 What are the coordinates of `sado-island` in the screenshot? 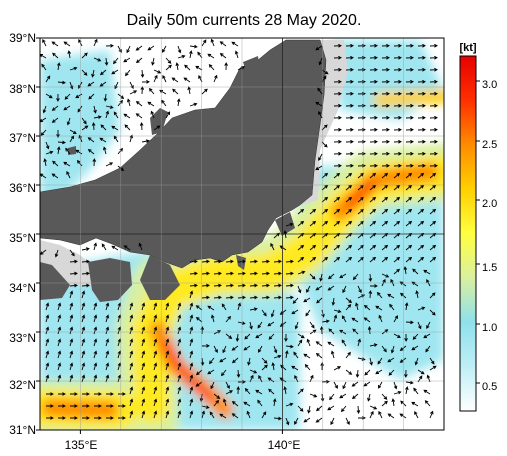 It's located at (251, 67).